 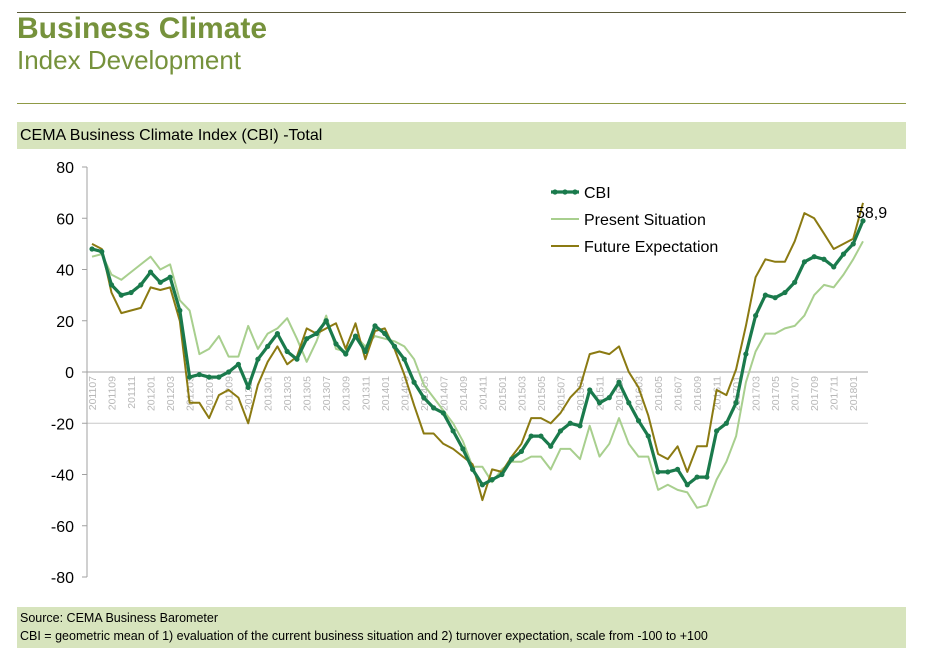 What do you see at coordinates (698, 393) in the screenshot?
I see `x-tick-label: 201609` at bounding box center [698, 393].